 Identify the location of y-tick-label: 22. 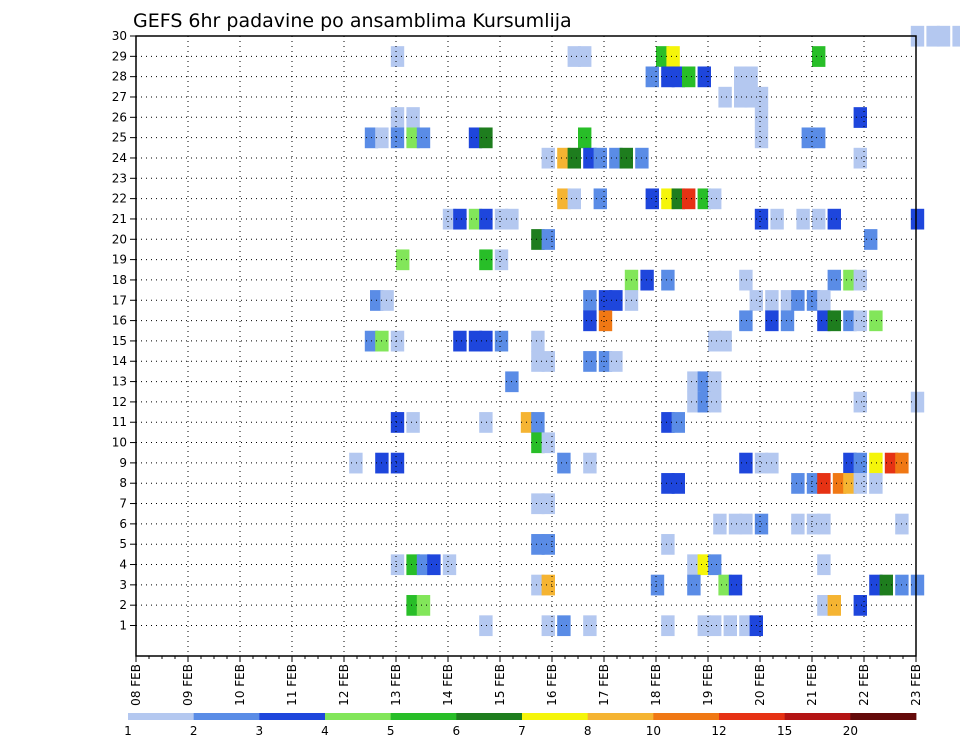
(119, 199).